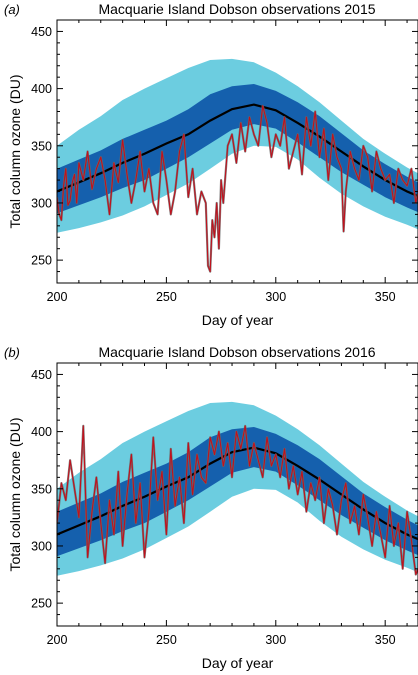  I want to click on panel-label: (a), so click(12, 9).